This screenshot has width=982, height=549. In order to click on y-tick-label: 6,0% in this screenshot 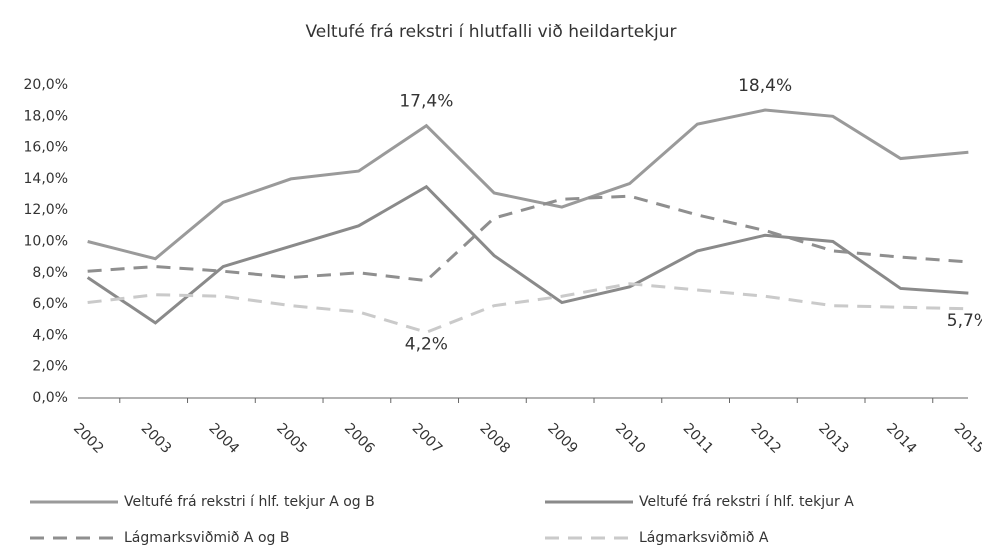, I will do `click(50, 304)`.